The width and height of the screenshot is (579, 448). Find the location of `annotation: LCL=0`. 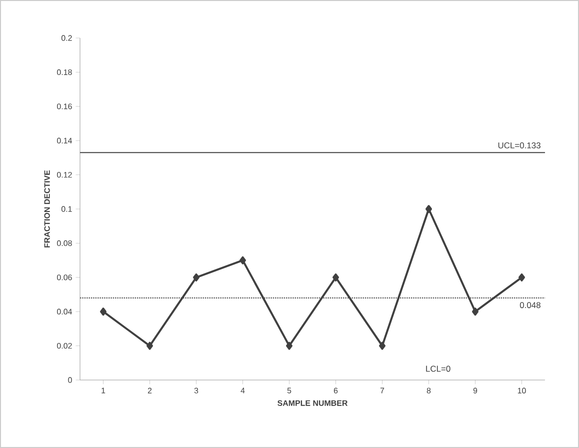

annotation: LCL=0 is located at coordinates (438, 369).